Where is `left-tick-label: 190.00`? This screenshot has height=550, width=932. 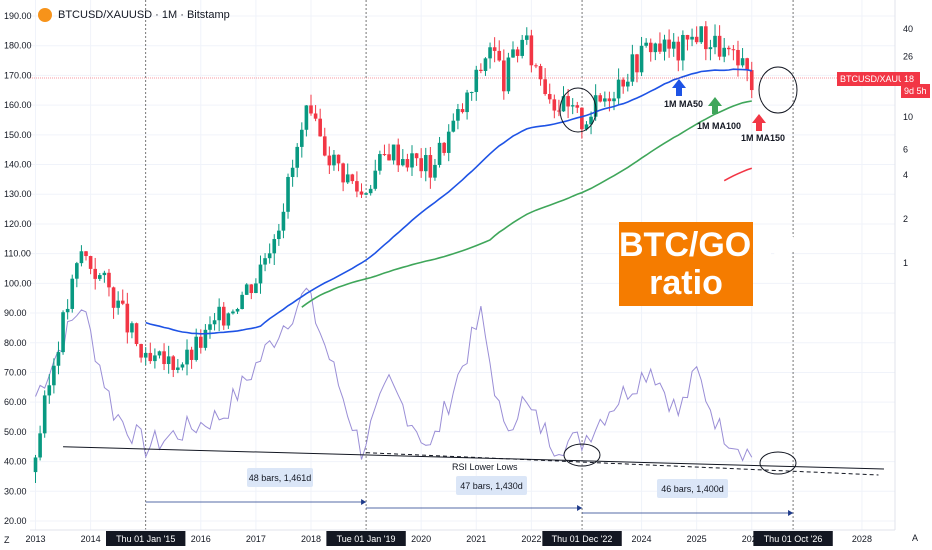
left-tick-label: 190.00 is located at coordinates (18, 16).